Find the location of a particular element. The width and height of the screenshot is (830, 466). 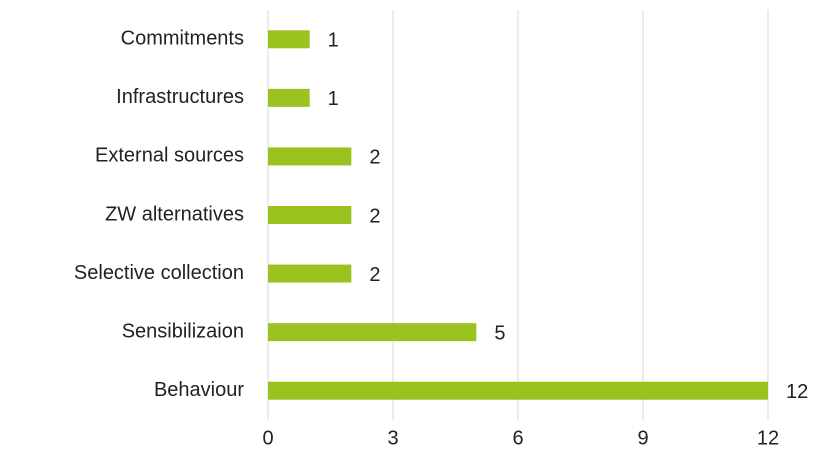

data-label: 5 is located at coordinates (499, 333).